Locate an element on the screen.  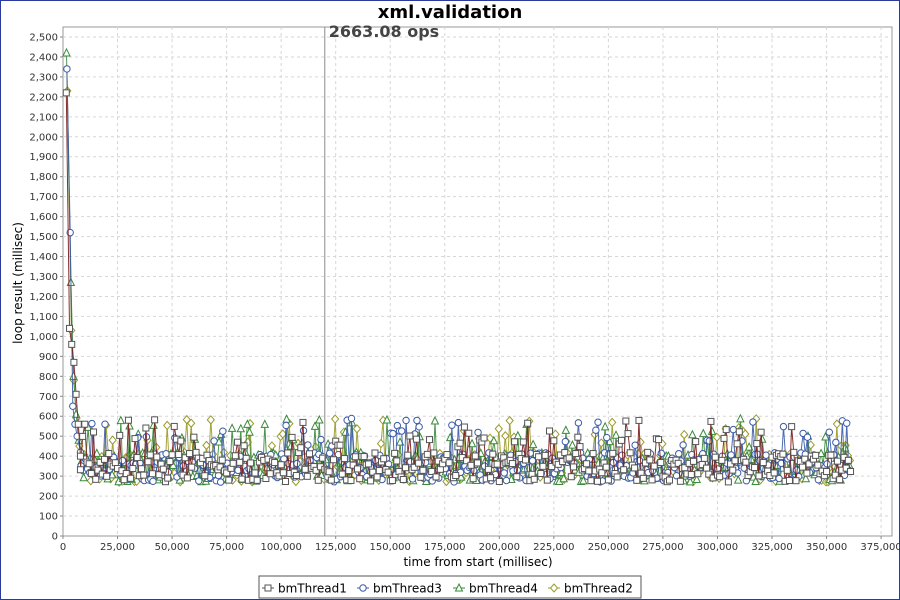
y-tick-label: 800 is located at coordinates (48, 377).